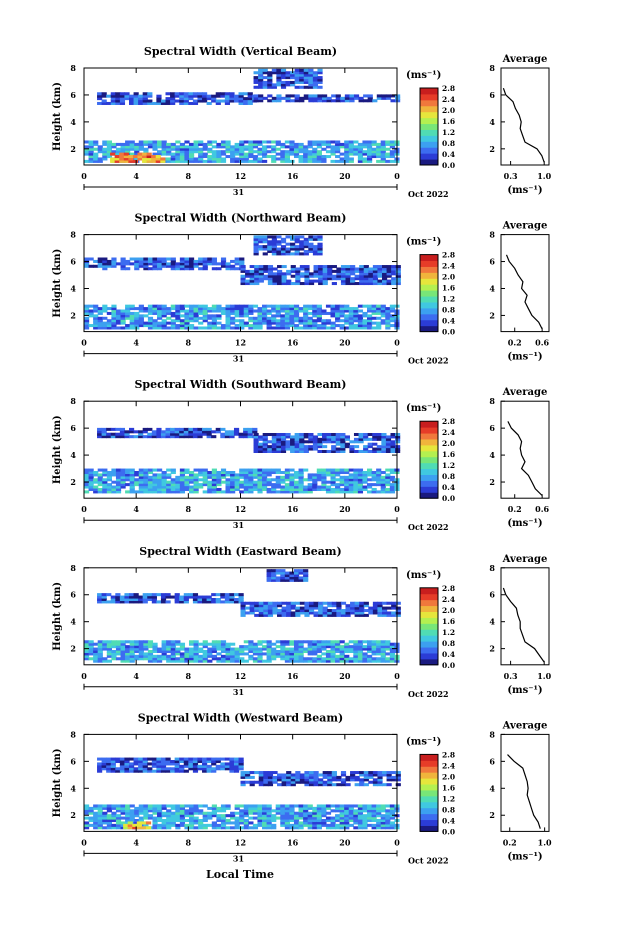 Image resolution: width=618 pixels, height=929 pixels. What do you see at coordinates (448, 154) in the screenshot?
I see `colorbar-tick-label: 0.4` at bounding box center [448, 154].